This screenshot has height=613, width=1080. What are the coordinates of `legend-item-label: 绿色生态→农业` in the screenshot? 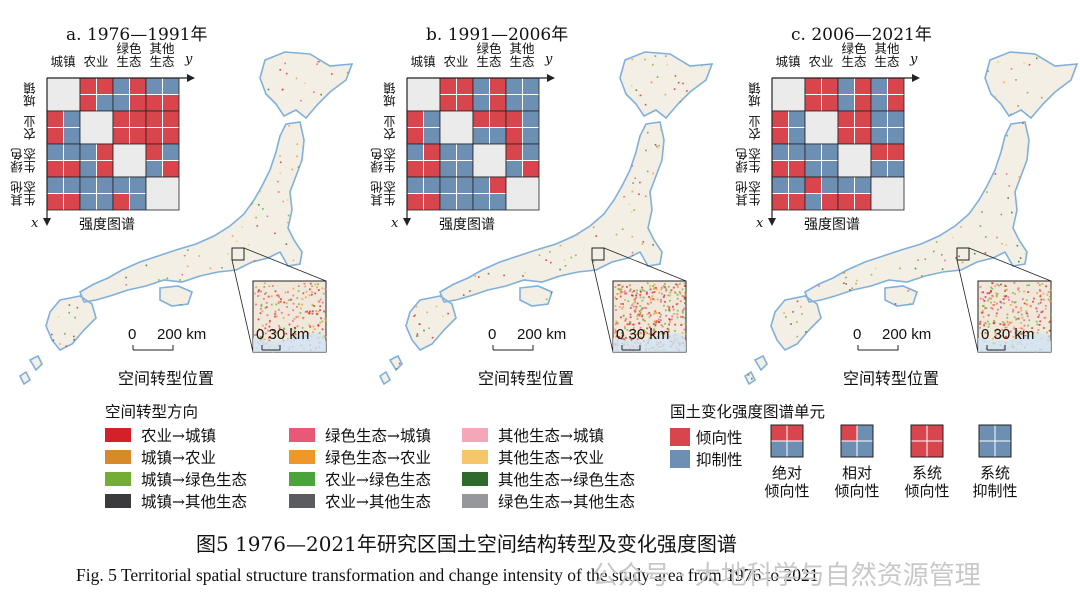 It's located at (378, 458).